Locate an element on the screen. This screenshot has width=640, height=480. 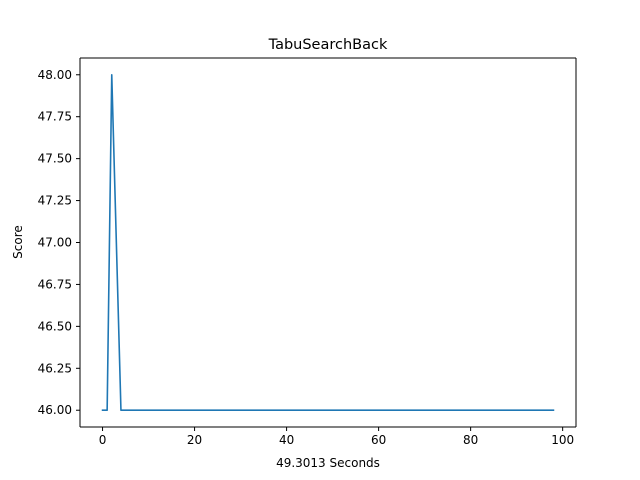
x-tick-label: 40 is located at coordinates (286, 440).